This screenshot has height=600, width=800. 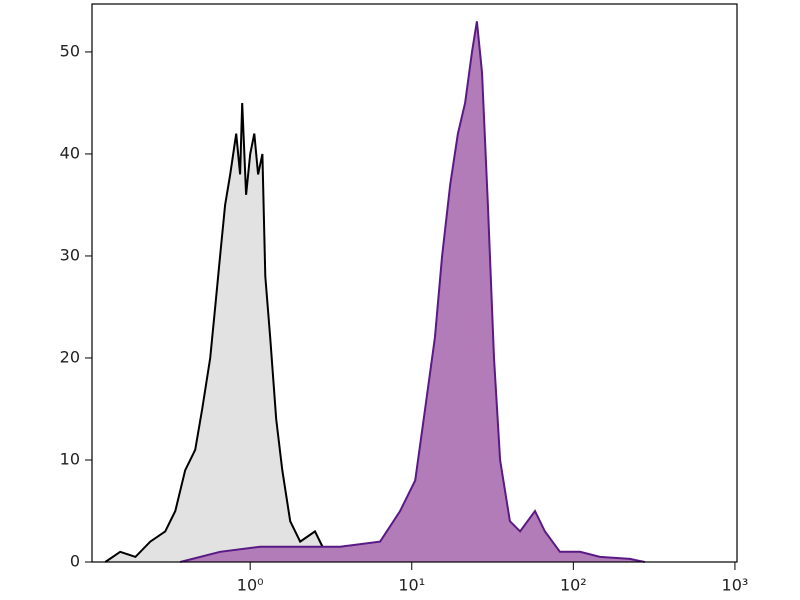 I want to click on y-tick-label: 40, so click(x=70, y=152).